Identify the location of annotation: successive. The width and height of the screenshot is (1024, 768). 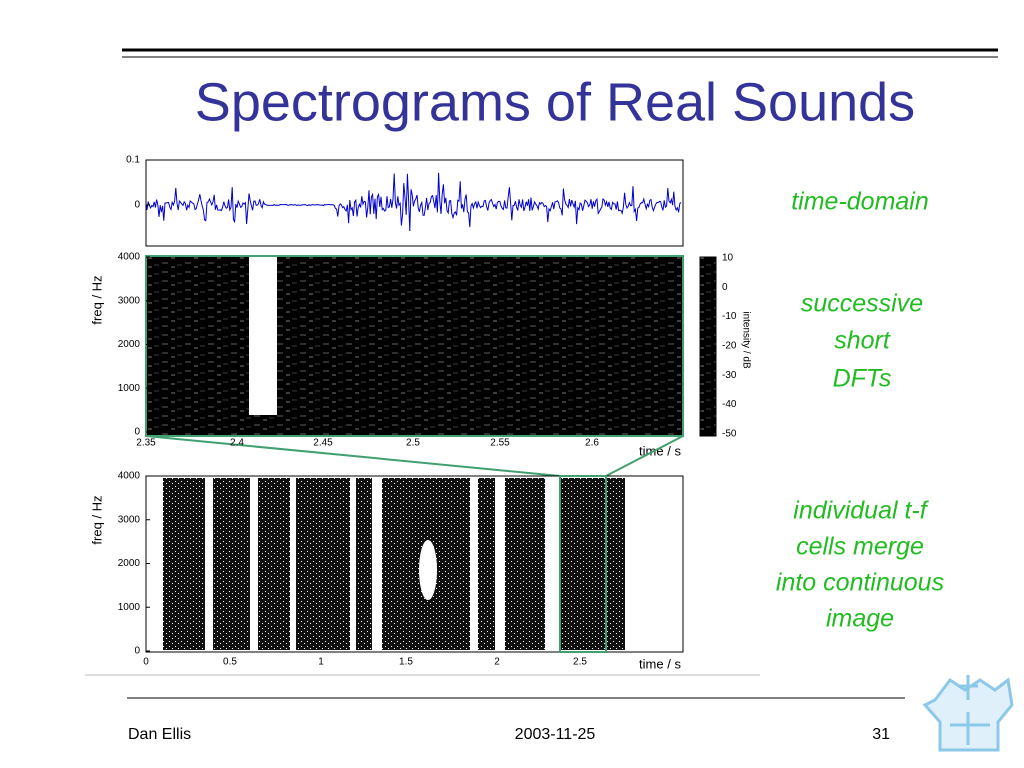
(862, 304).